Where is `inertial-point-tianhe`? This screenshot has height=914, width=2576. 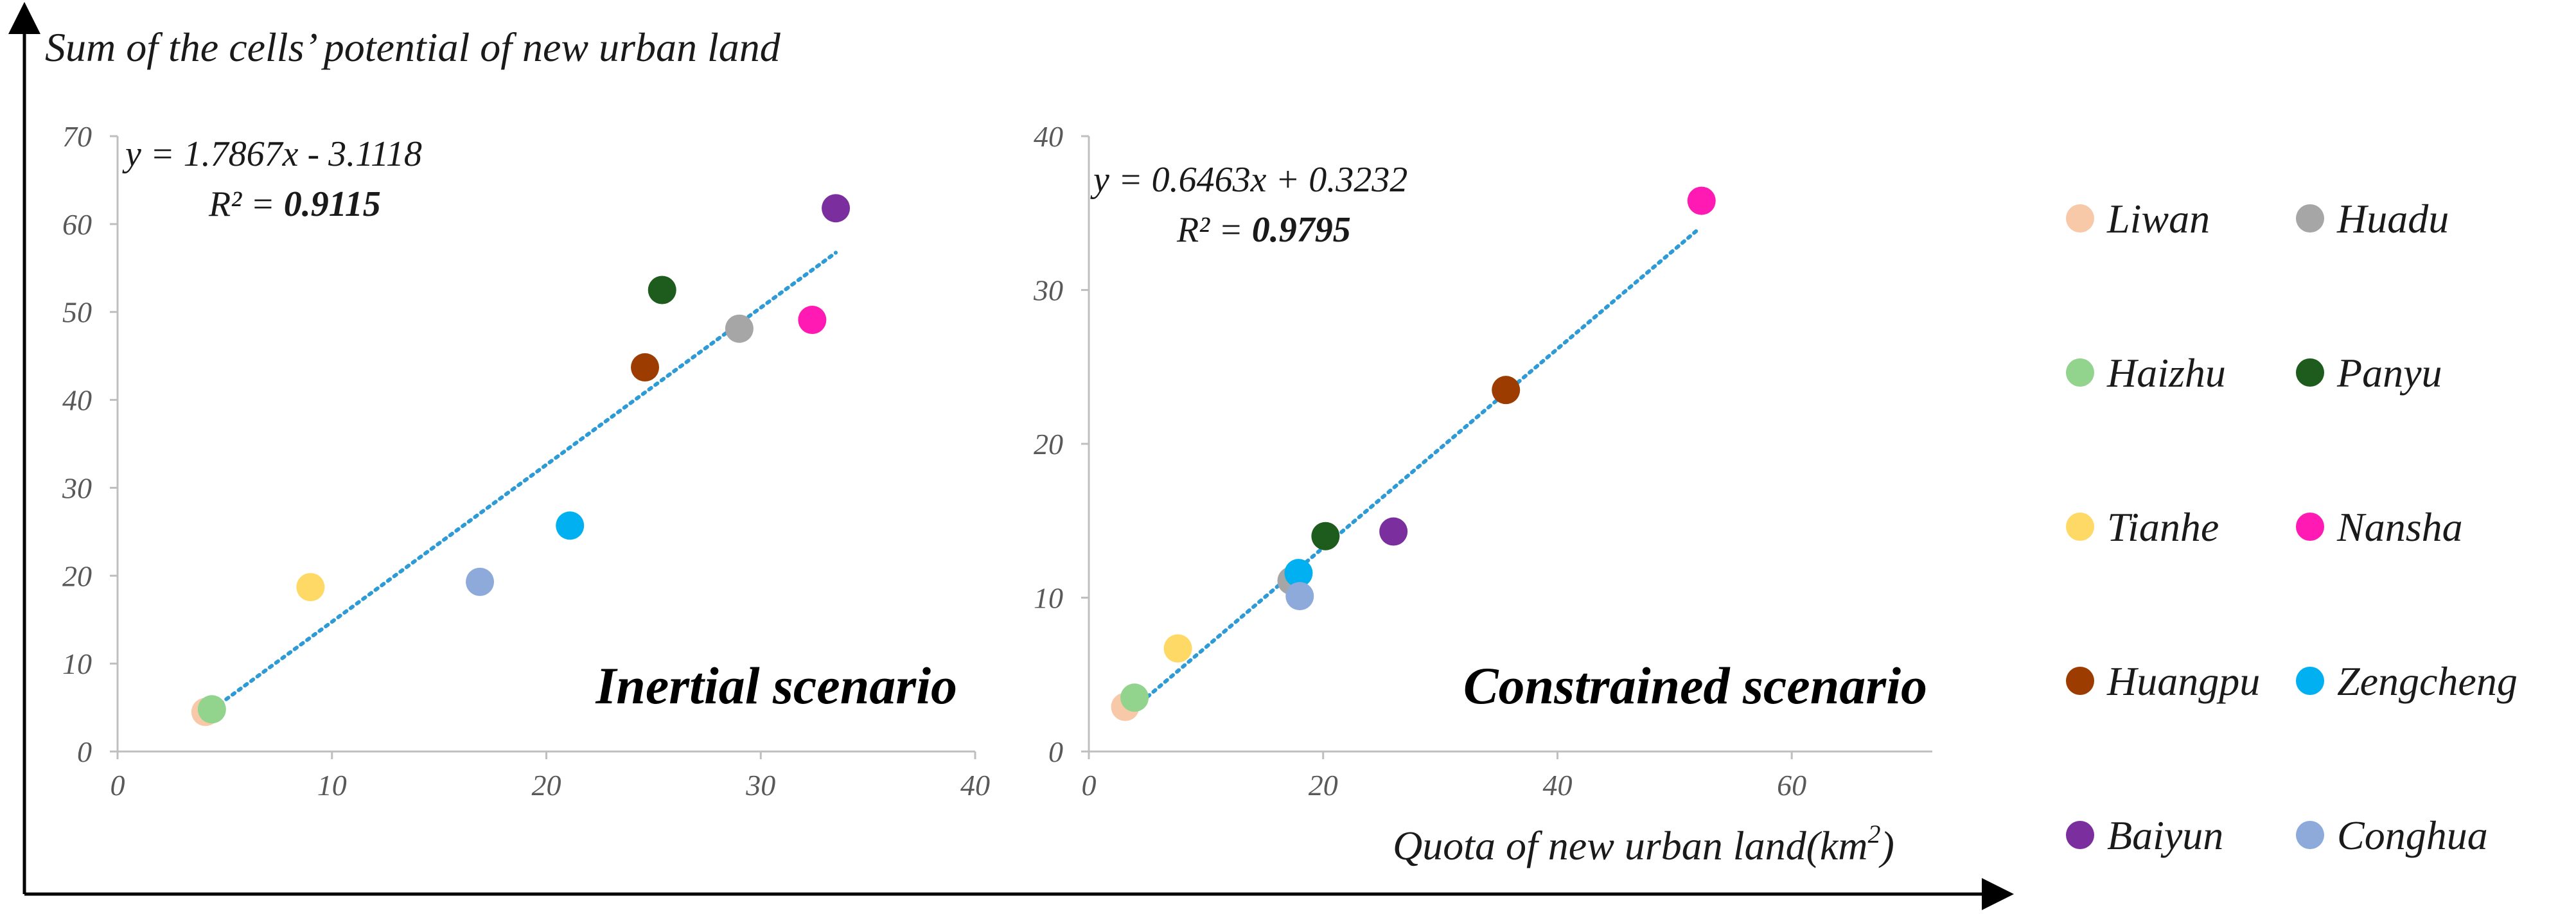
inertial-point-tianhe is located at coordinates (310, 588).